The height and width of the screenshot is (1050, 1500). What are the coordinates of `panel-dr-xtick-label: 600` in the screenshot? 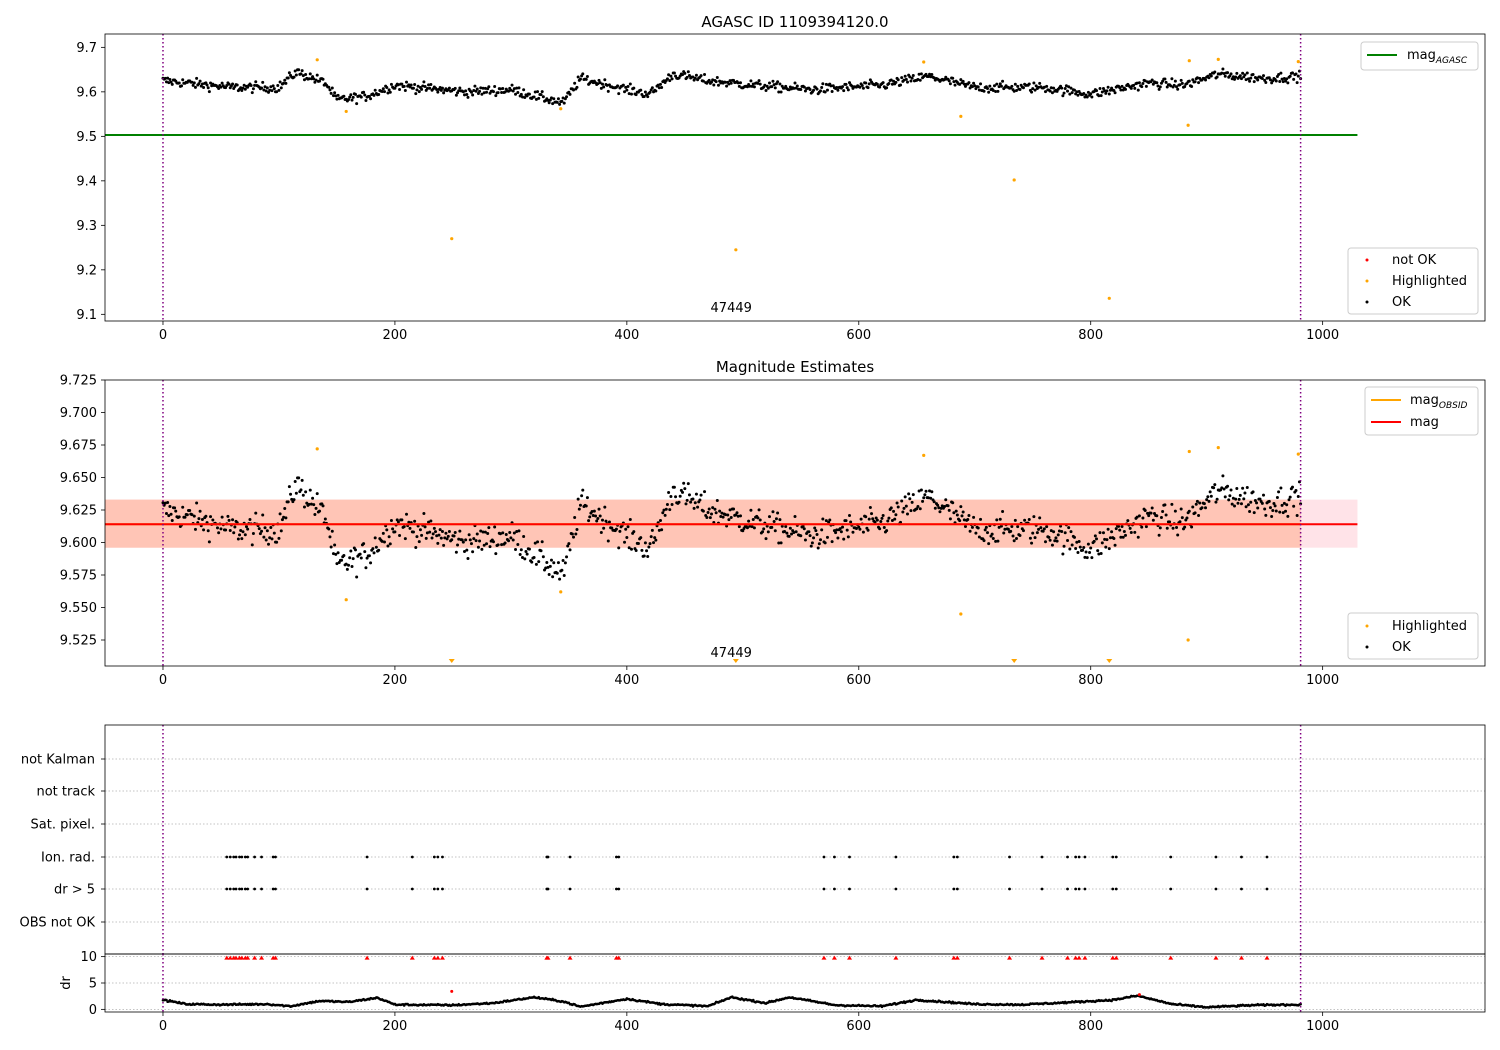 It's located at (858, 1026).